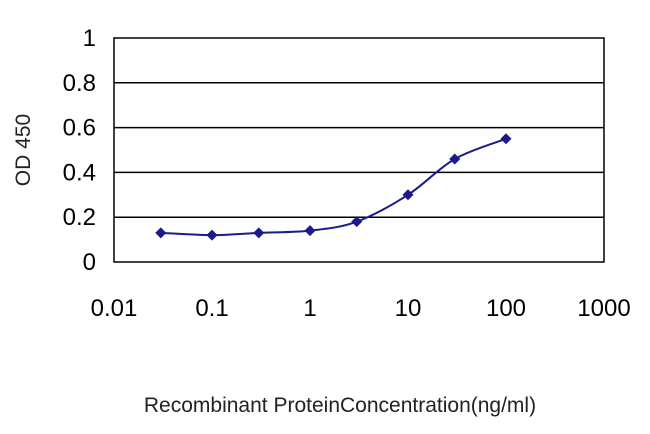  I want to click on y-tick-labels: 0 0.2 0.4 0.6 0.8 1, so click(79, 150).